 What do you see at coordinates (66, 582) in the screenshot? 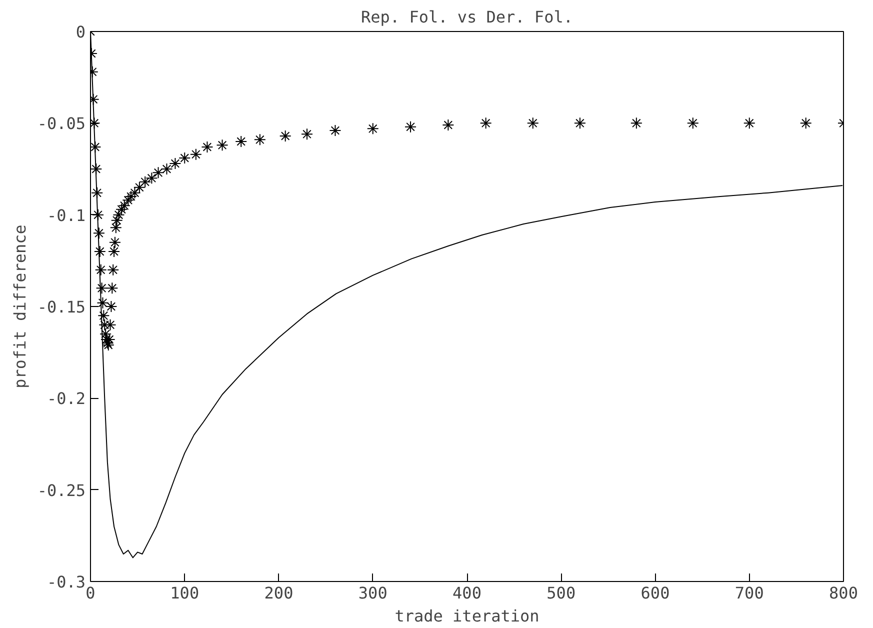
I see `y-tick-label: -0.3` at bounding box center [66, 582].